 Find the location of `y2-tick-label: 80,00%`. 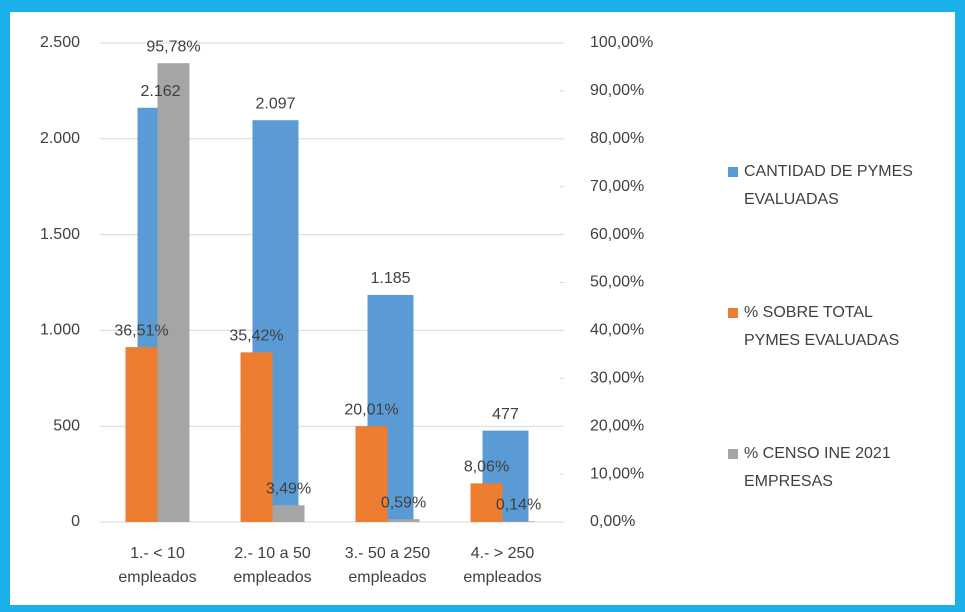

y2-tick-label: 80,00% is located at coordinates (617, 138).